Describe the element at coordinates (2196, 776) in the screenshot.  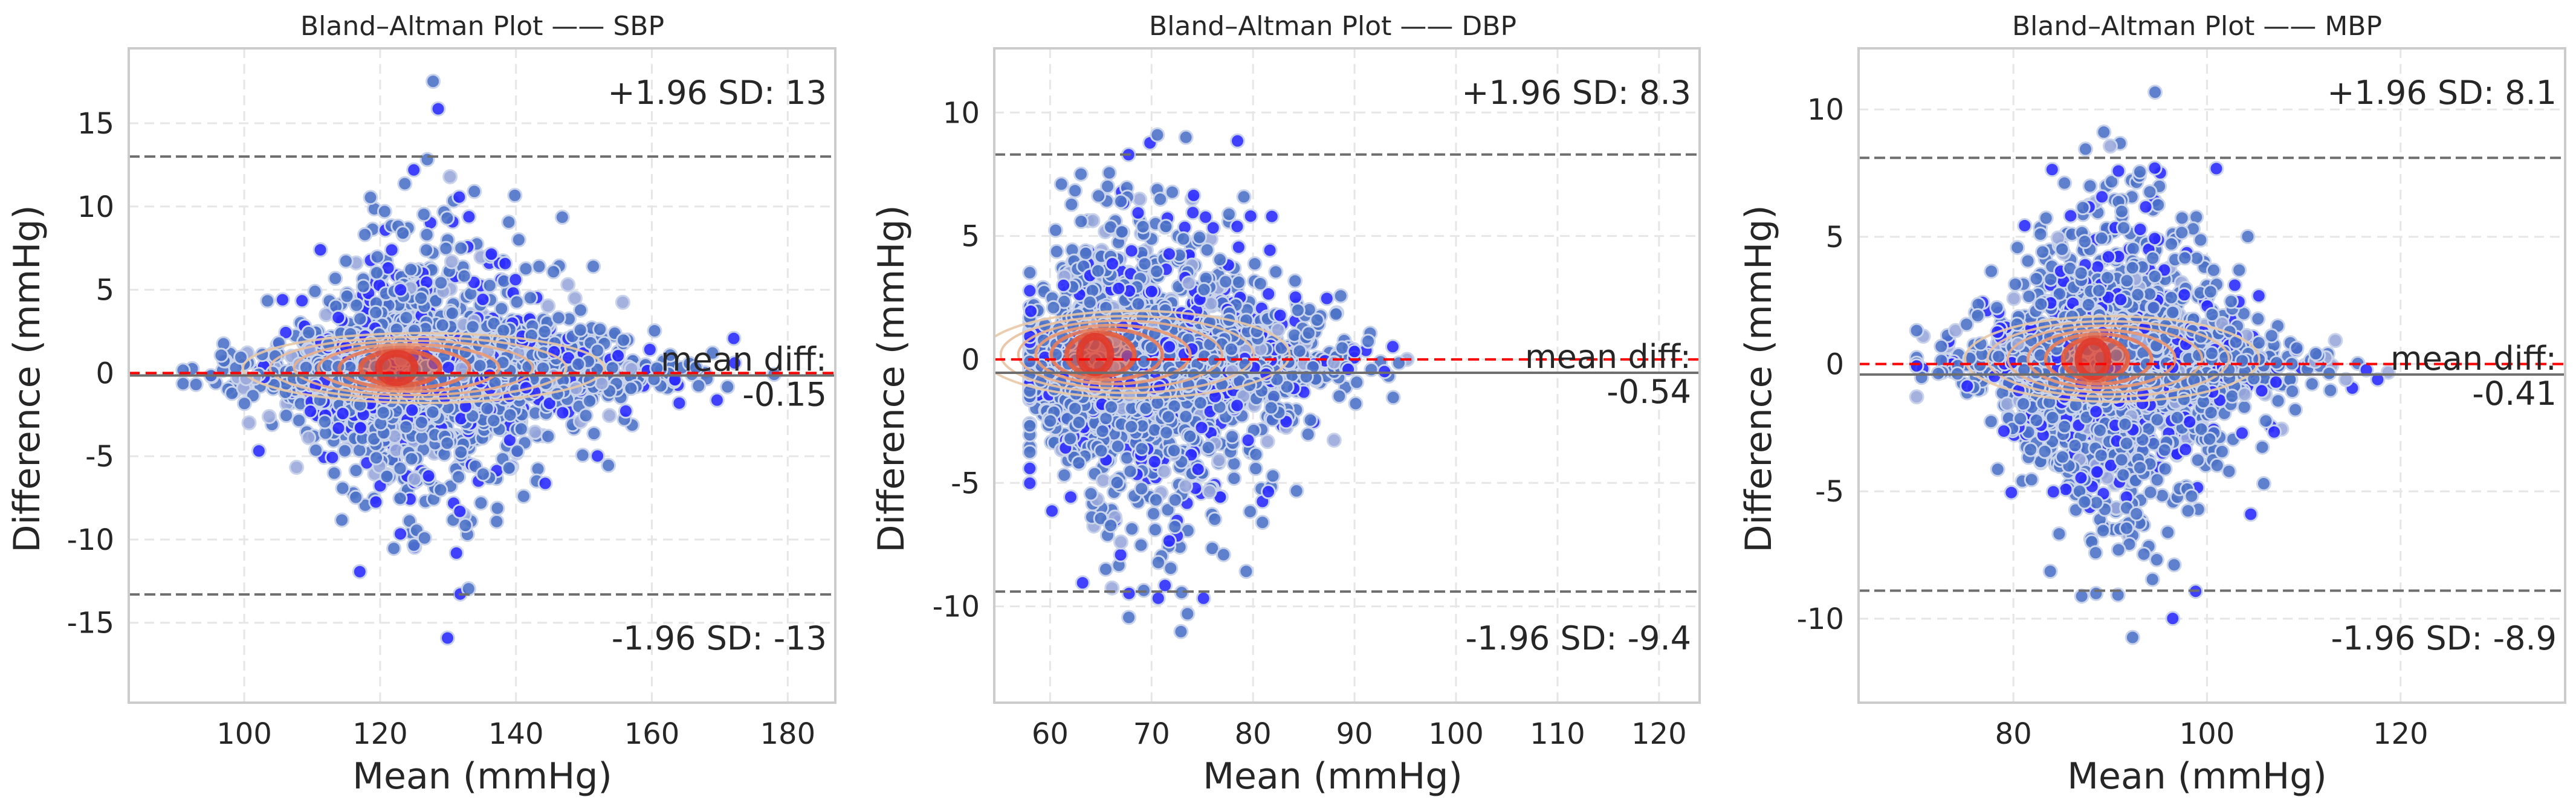
I see `x-axis-label: Mean (mmHg)` at that location.